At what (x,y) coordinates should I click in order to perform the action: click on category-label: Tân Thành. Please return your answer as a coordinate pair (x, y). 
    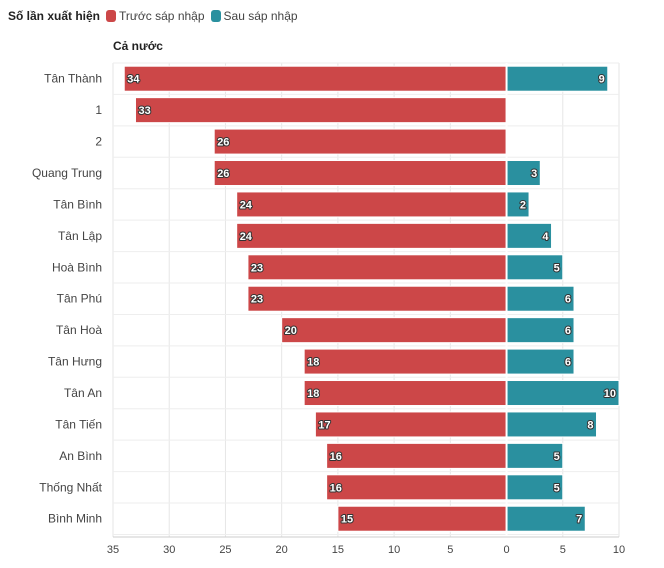
    Looking at the image, I should click on (73, 79).